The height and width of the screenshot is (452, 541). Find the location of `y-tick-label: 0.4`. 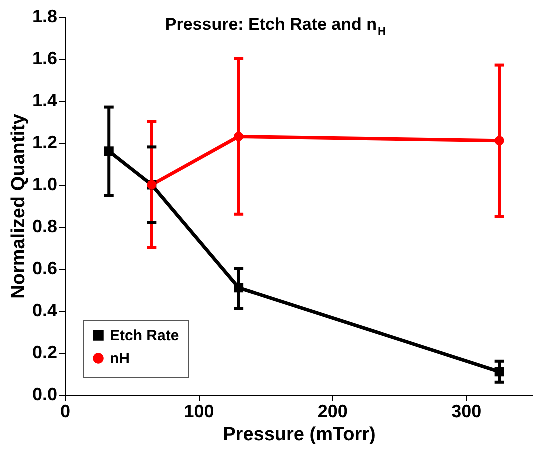

y-tick-label: 0.4 is located at coordinates (45, 310).